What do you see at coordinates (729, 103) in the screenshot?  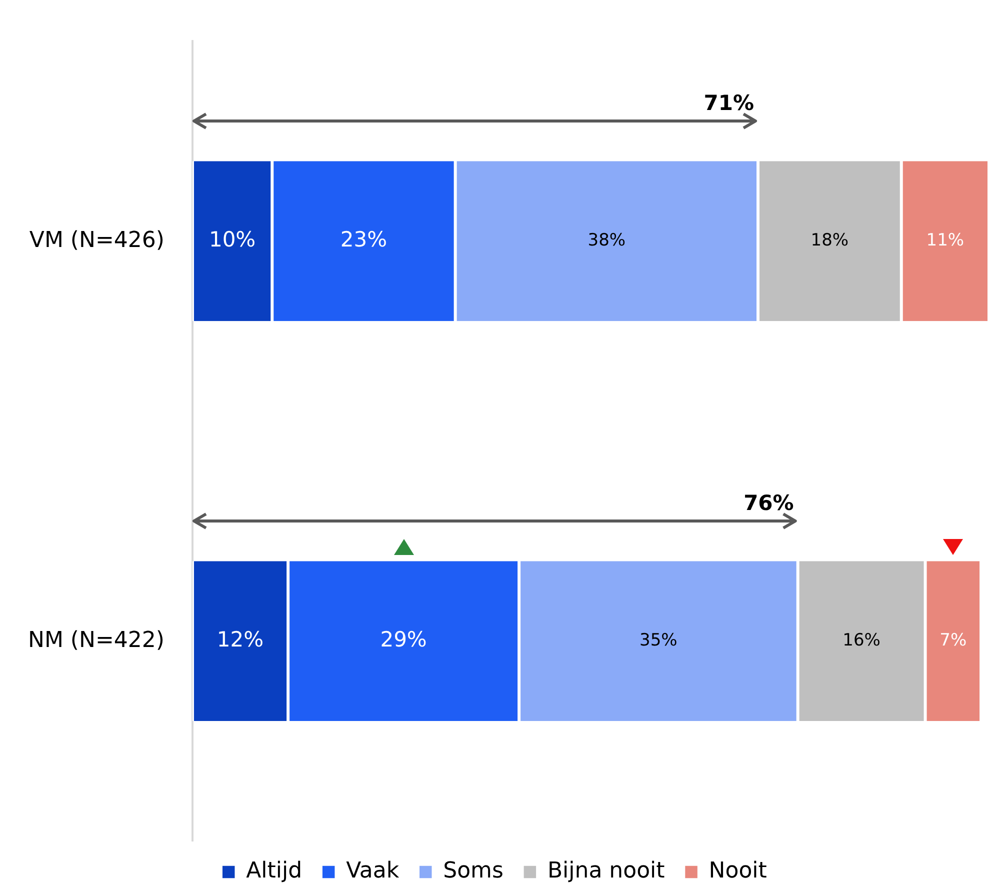 I see `annotation: 71%` at bounding box center [729, 103].